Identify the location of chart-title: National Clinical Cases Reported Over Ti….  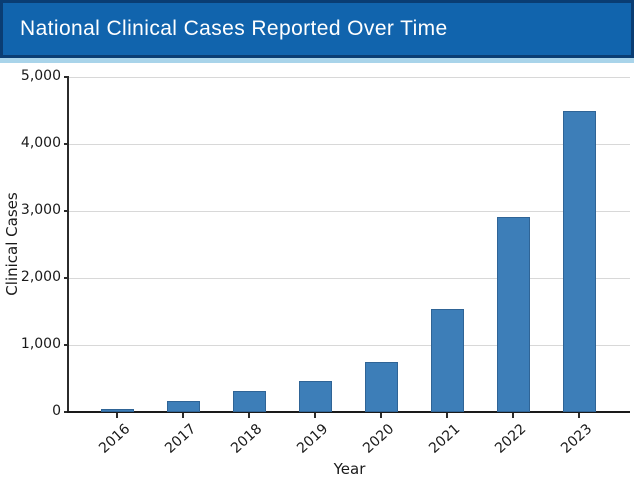
(234, 28).